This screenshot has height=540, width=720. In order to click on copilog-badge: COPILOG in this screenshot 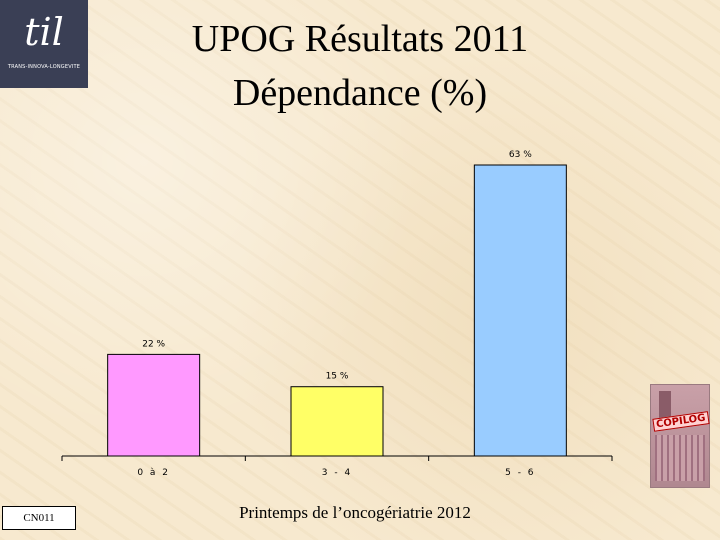, I will do `click(680, 436)`.